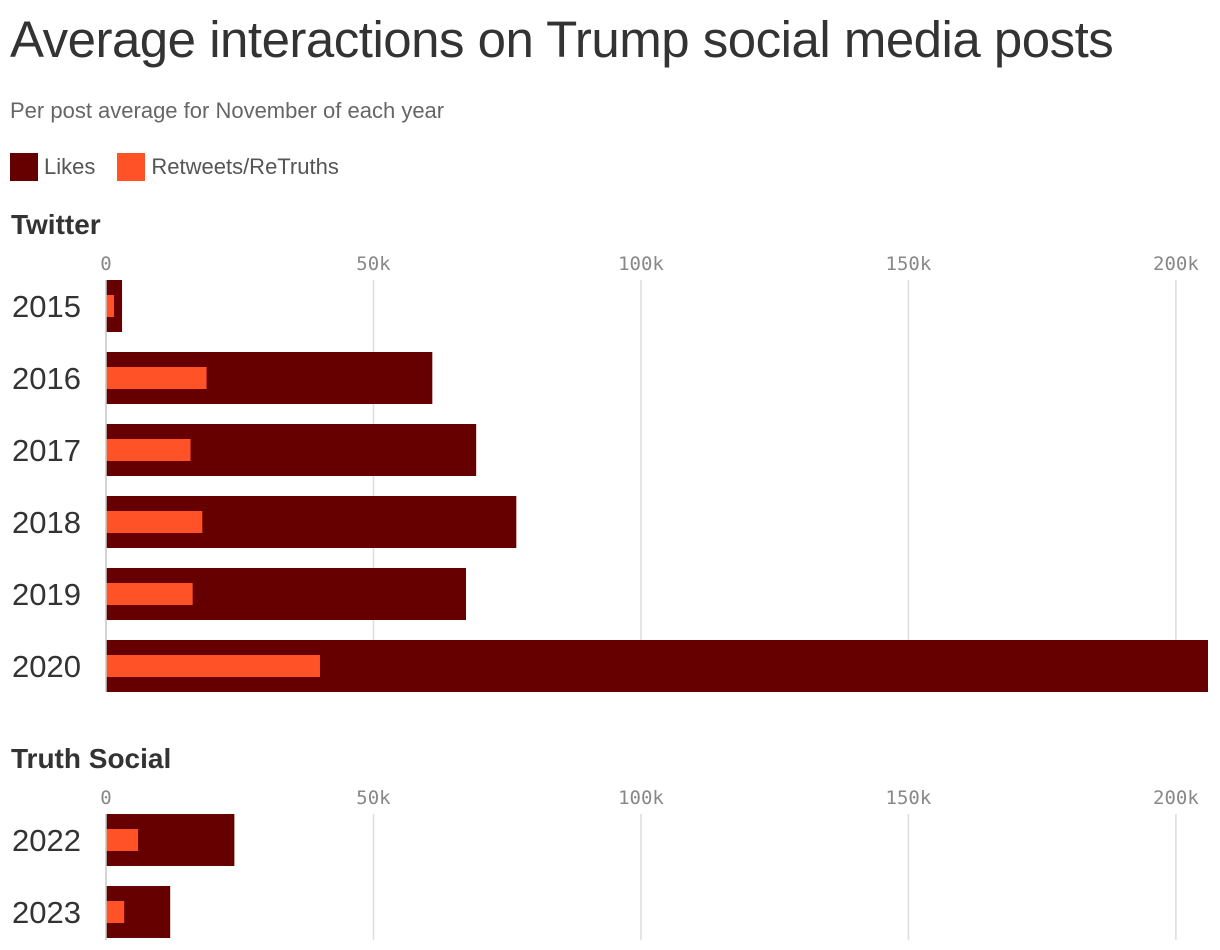  Describe the element at coordinates (46, 594) in the screenshot. I see `twitter-category-label: 2019` at that location.